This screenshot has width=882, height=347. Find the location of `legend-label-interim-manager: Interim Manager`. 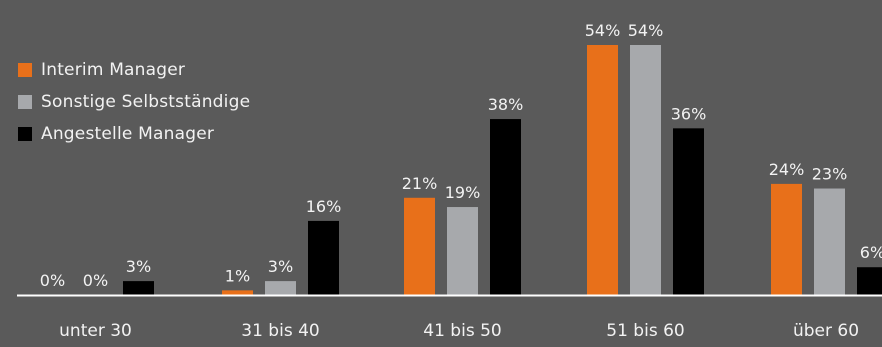

legend-label-interim-manager: Interim Manager is located at coordinates (113, 70).